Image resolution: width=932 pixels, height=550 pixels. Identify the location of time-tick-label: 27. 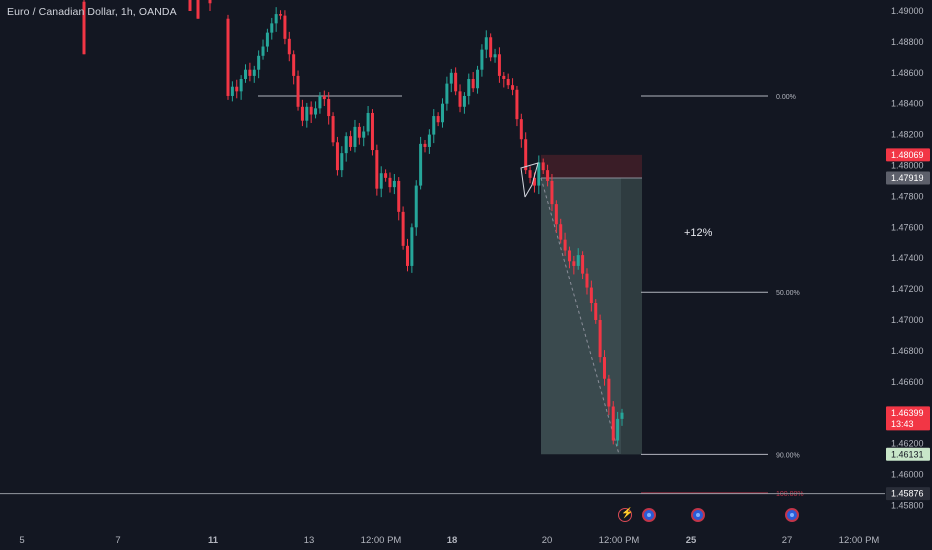
(787, 540).